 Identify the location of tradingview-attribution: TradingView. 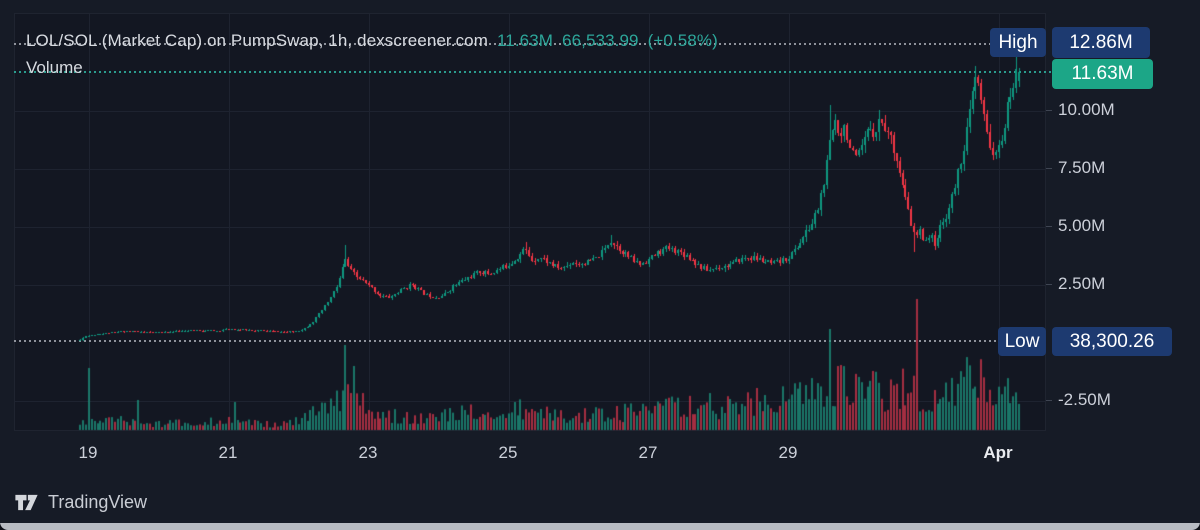
(80, 502).